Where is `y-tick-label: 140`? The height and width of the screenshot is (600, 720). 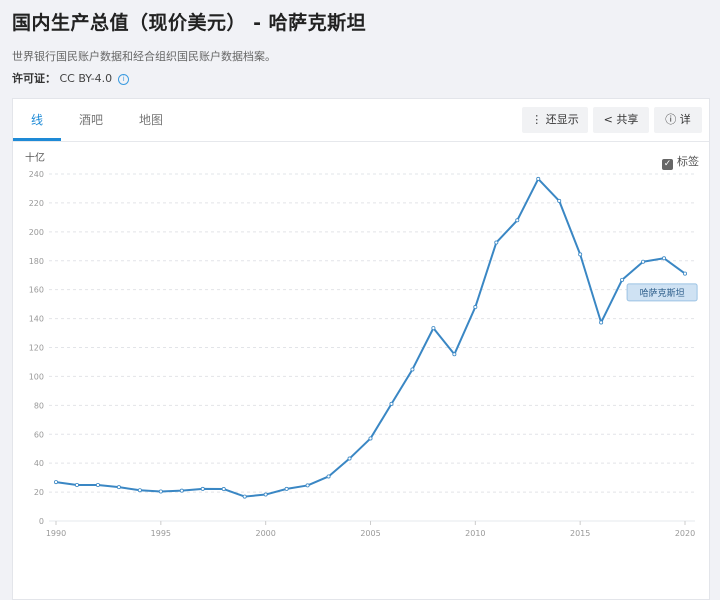 y-tick-label: 140 is located at coordinates (36, 319).